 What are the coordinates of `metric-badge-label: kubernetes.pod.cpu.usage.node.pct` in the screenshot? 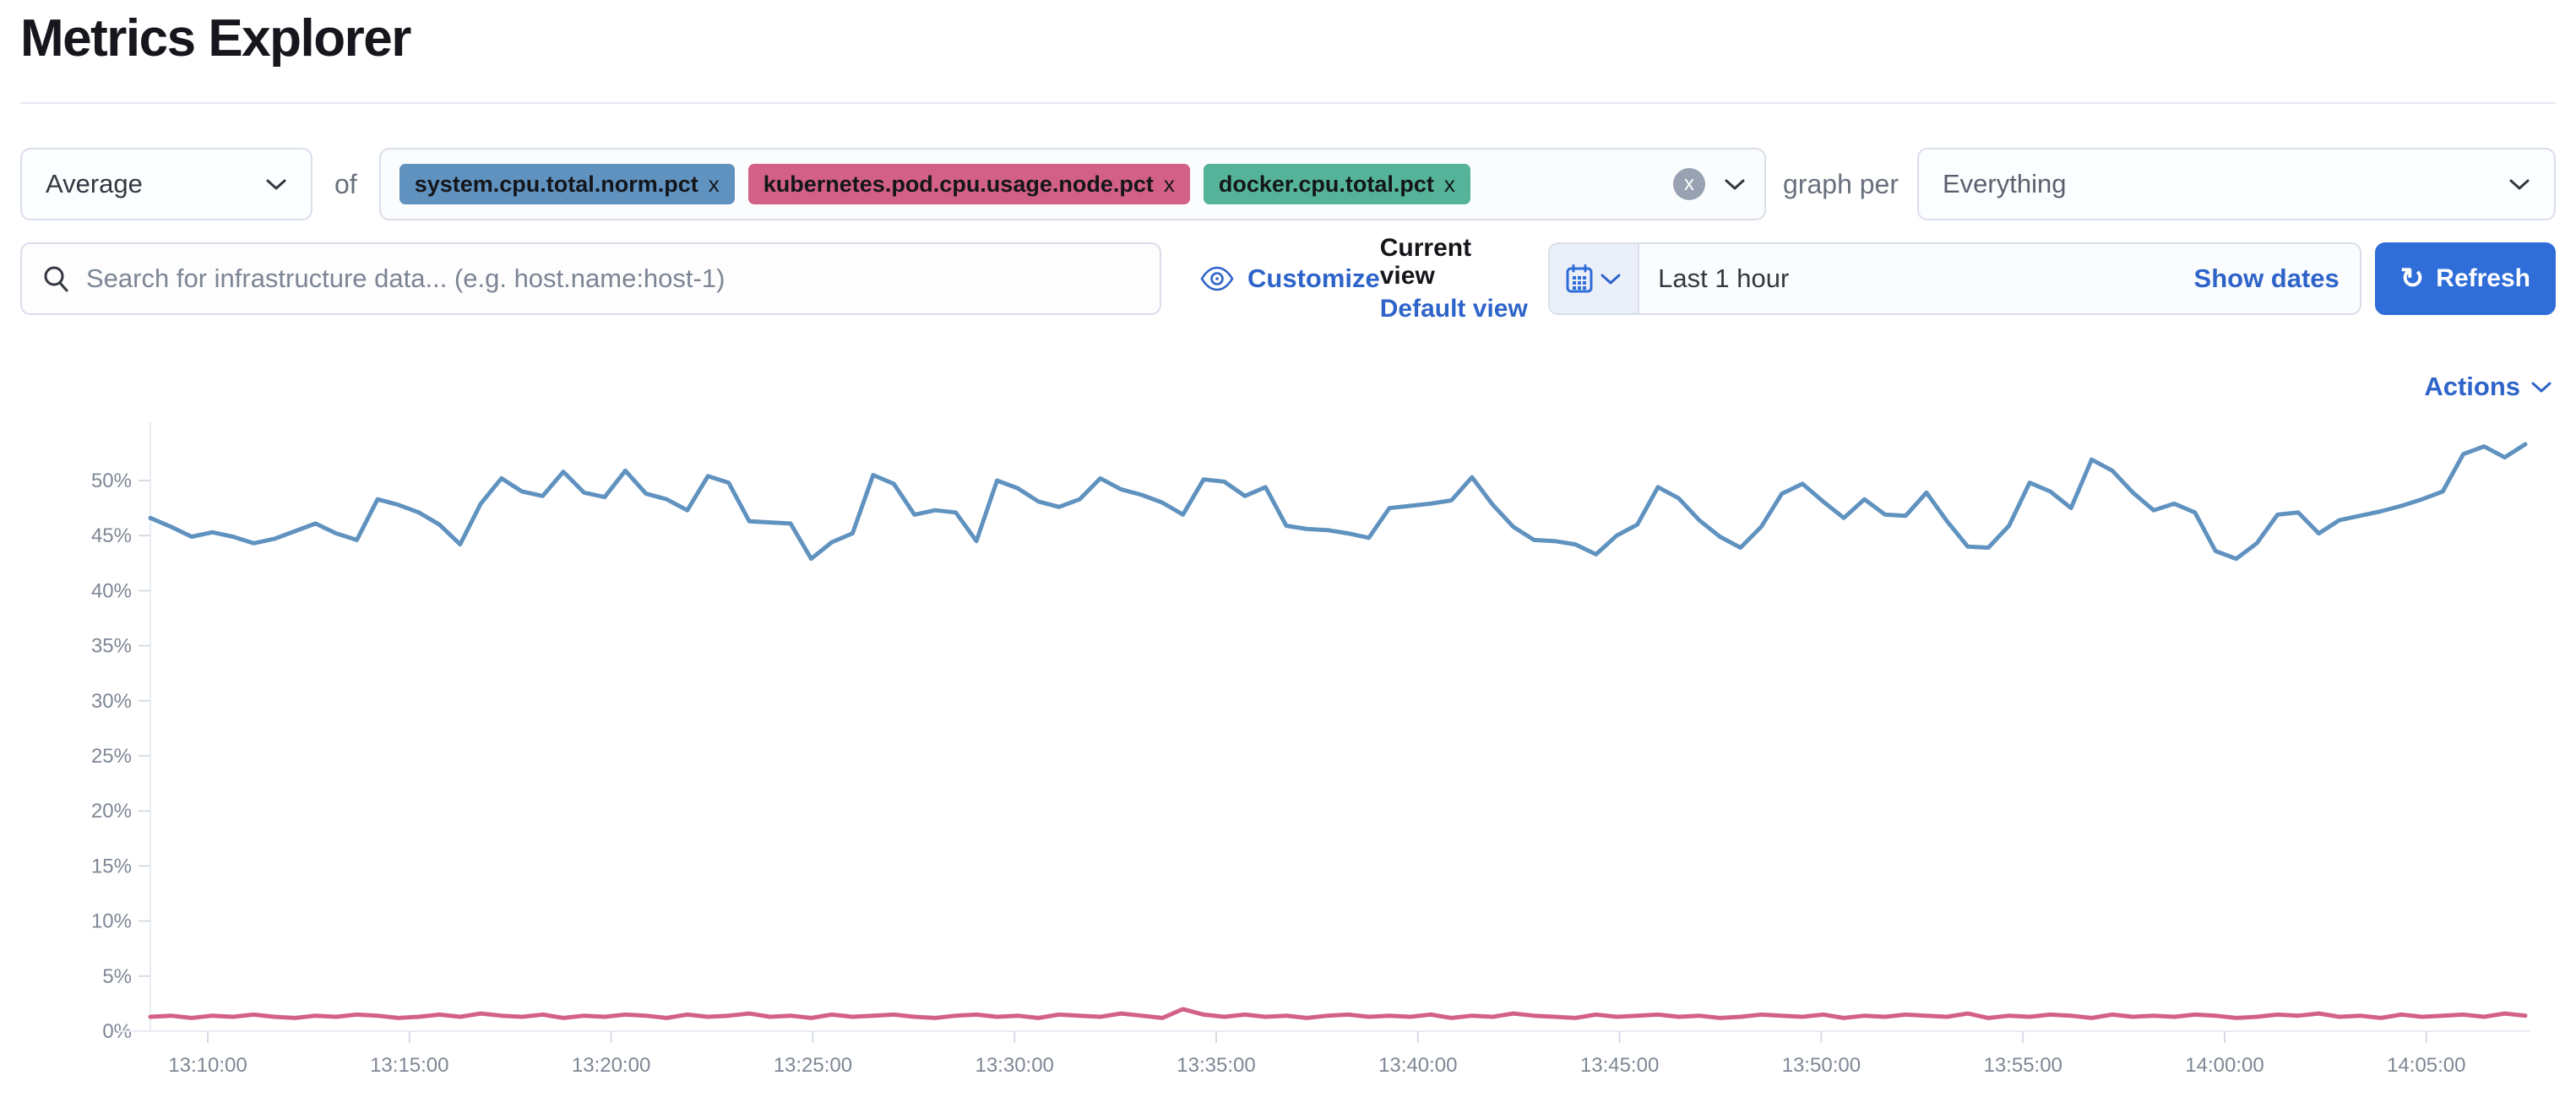 It's located at (958, 184).